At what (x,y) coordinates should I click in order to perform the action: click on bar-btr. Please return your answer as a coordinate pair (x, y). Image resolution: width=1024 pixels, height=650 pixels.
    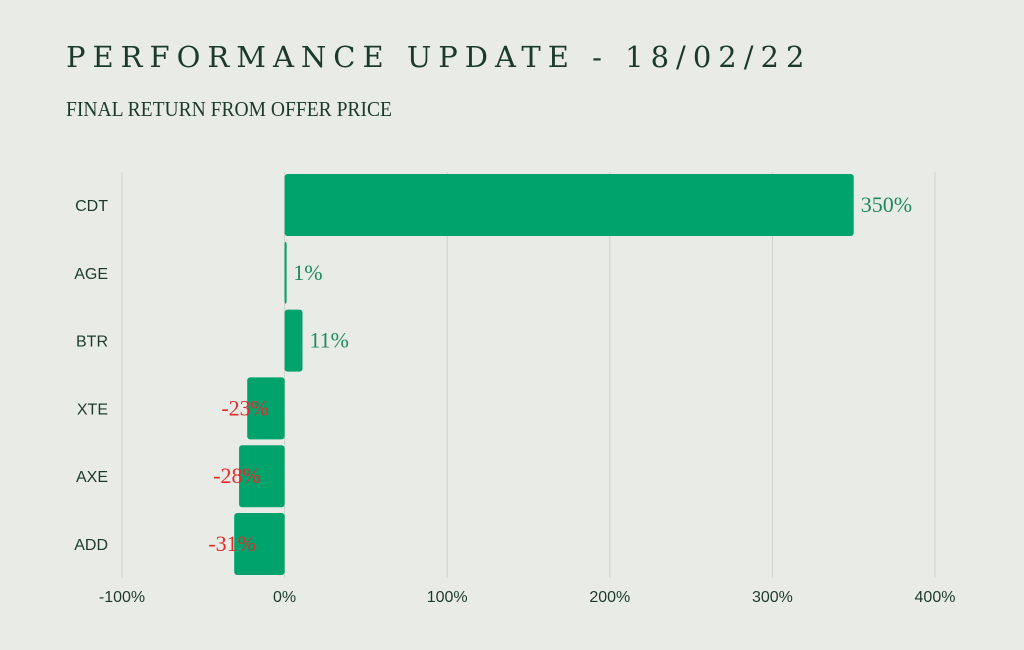
    Looking at the image, I should click on (293, 340).